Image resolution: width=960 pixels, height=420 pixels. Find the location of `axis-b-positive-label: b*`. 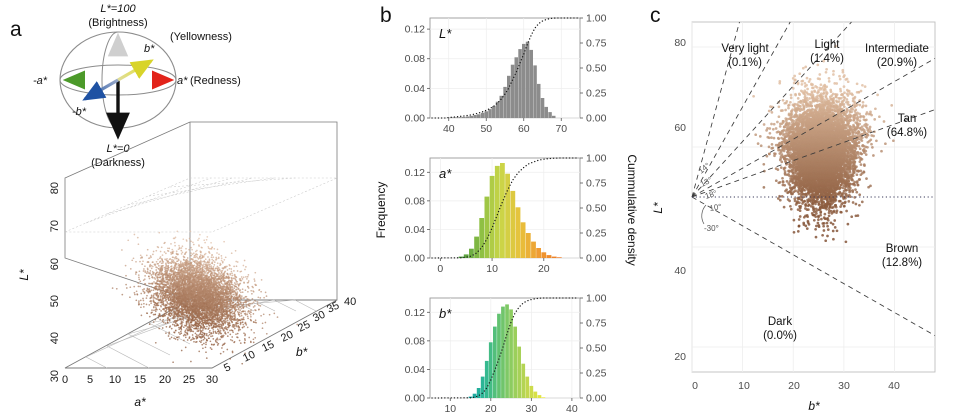

axis-b-positive-label: b* is located at coordinates (149, 49).